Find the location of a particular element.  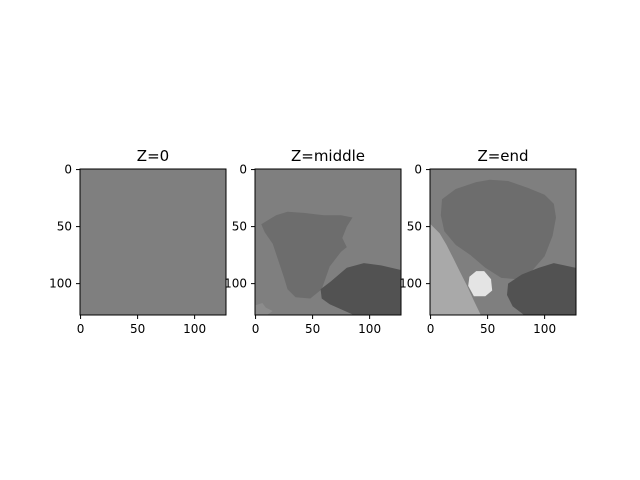

segment-light is located at coordinates (455, 269).